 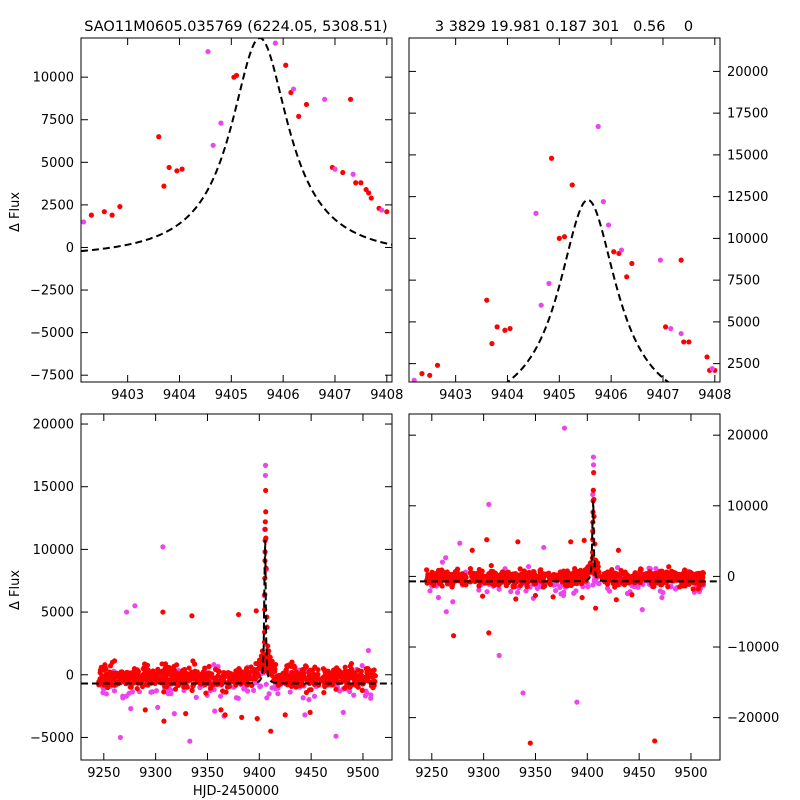 I want to click on x-axis-label-bottom: HJD-2450000, so click(x=236, y=791).